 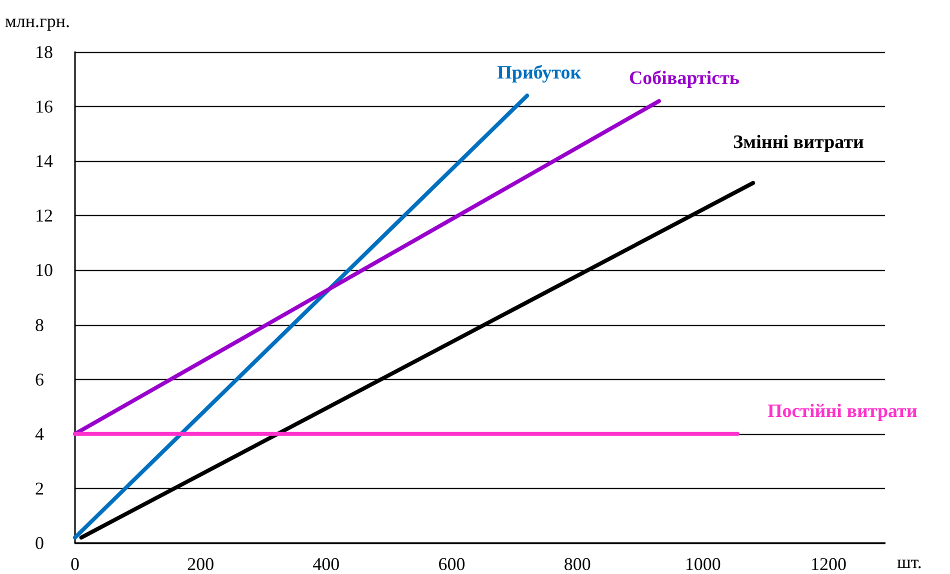 I want to click on y-tick-label: 10, so click(x=44, y=270).